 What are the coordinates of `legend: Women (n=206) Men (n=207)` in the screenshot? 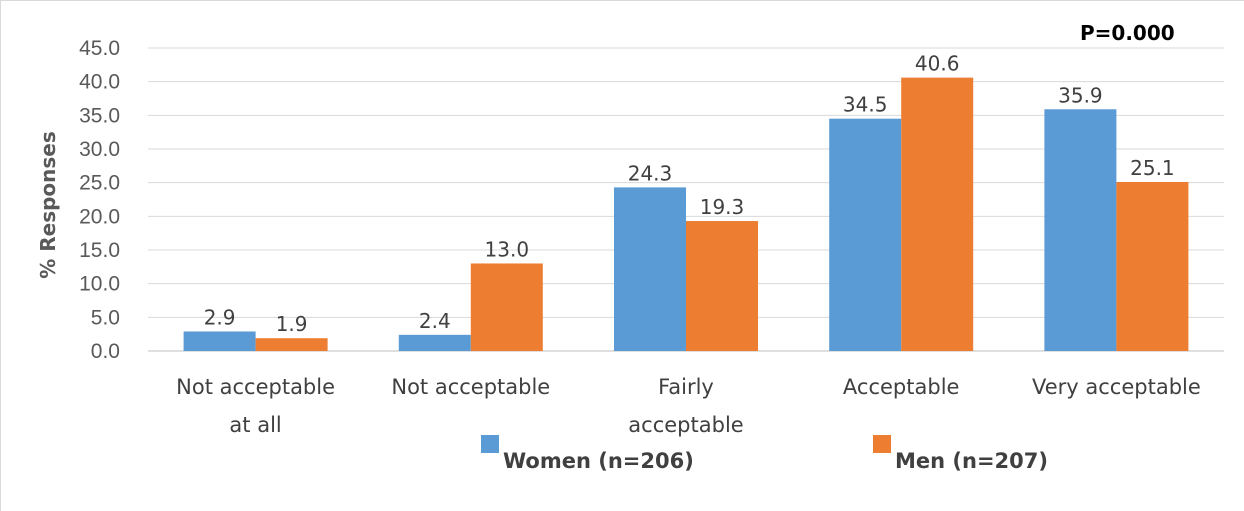 It's located at (764, 454).